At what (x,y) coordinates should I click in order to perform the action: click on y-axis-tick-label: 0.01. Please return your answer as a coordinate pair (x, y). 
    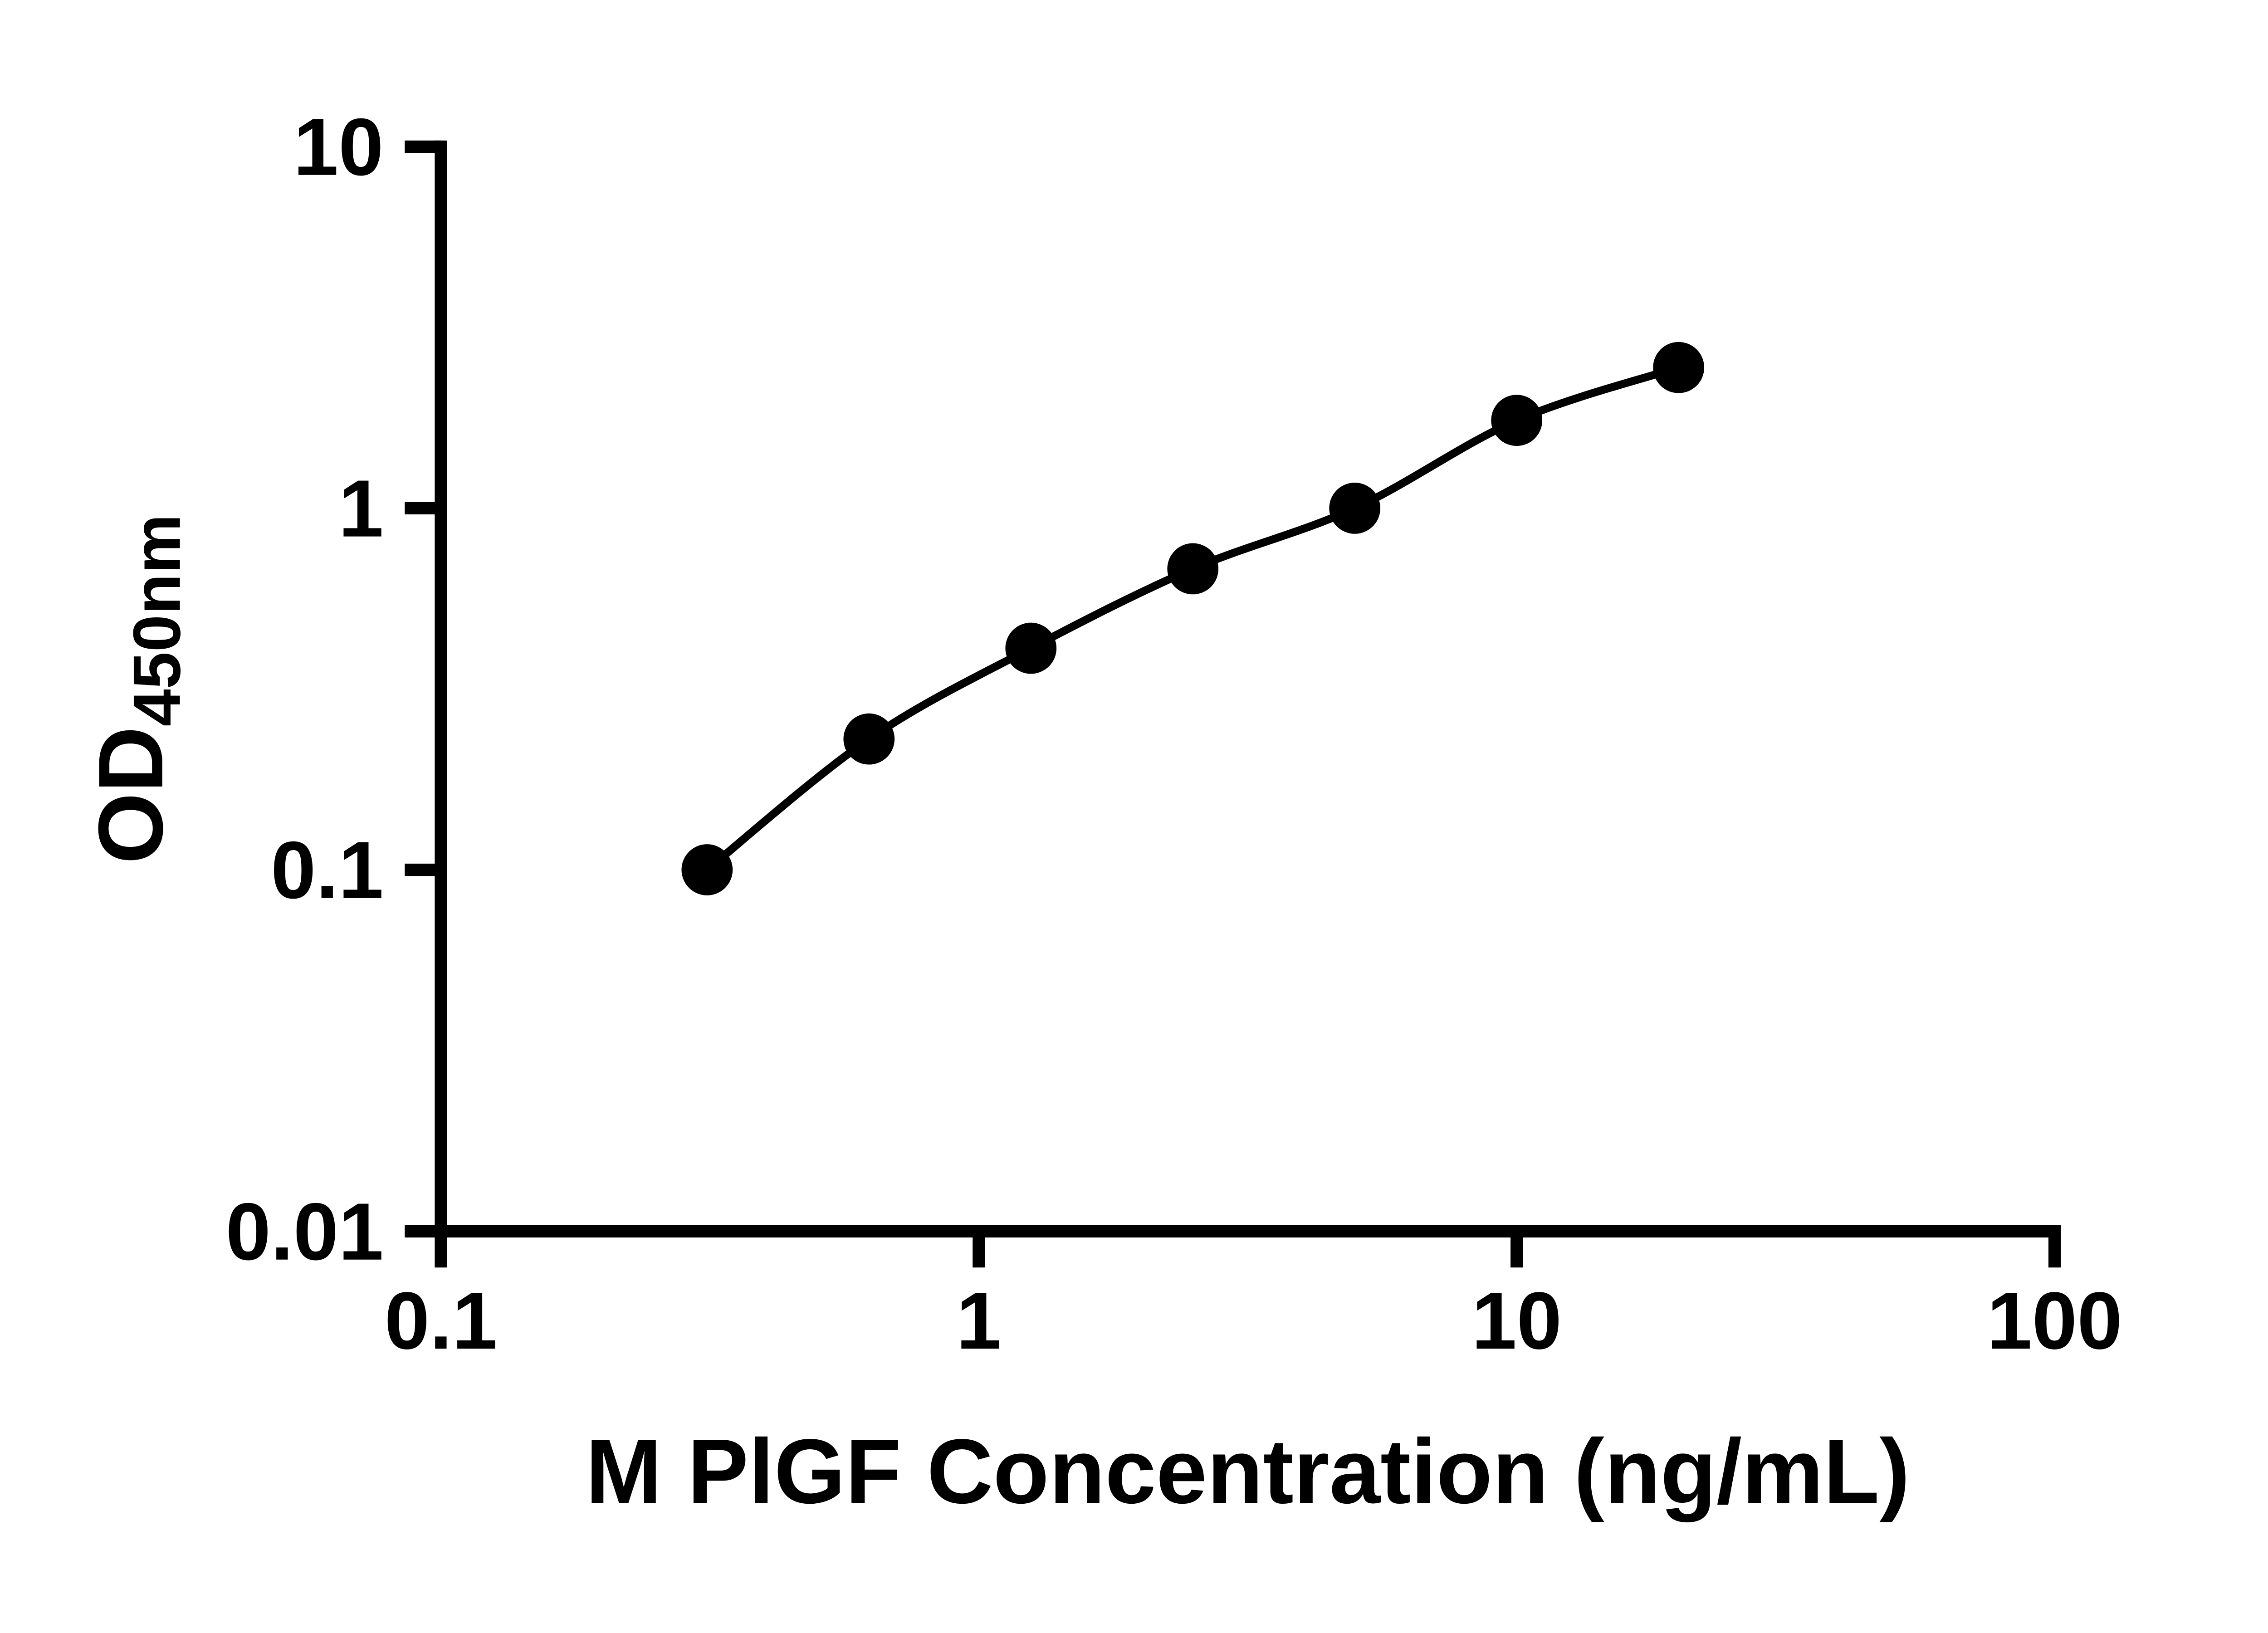
    Looking at the image, I should click on (305, 1231).